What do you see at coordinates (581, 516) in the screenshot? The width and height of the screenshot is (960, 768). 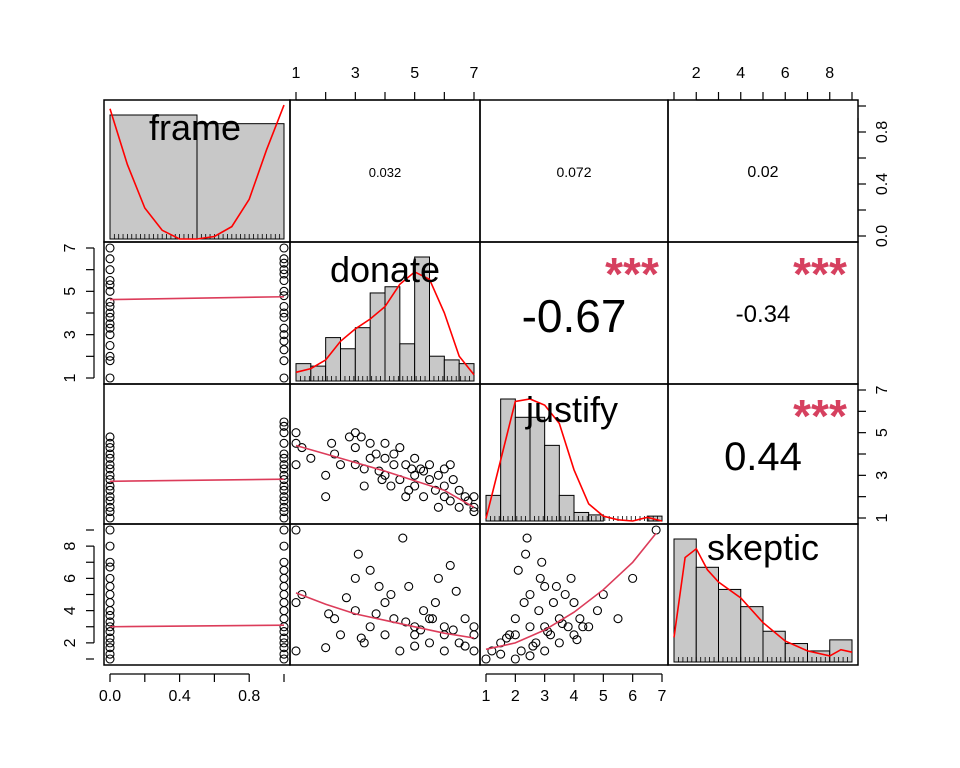 I see `hist-bar-justify` at bounding box center [581, 516].